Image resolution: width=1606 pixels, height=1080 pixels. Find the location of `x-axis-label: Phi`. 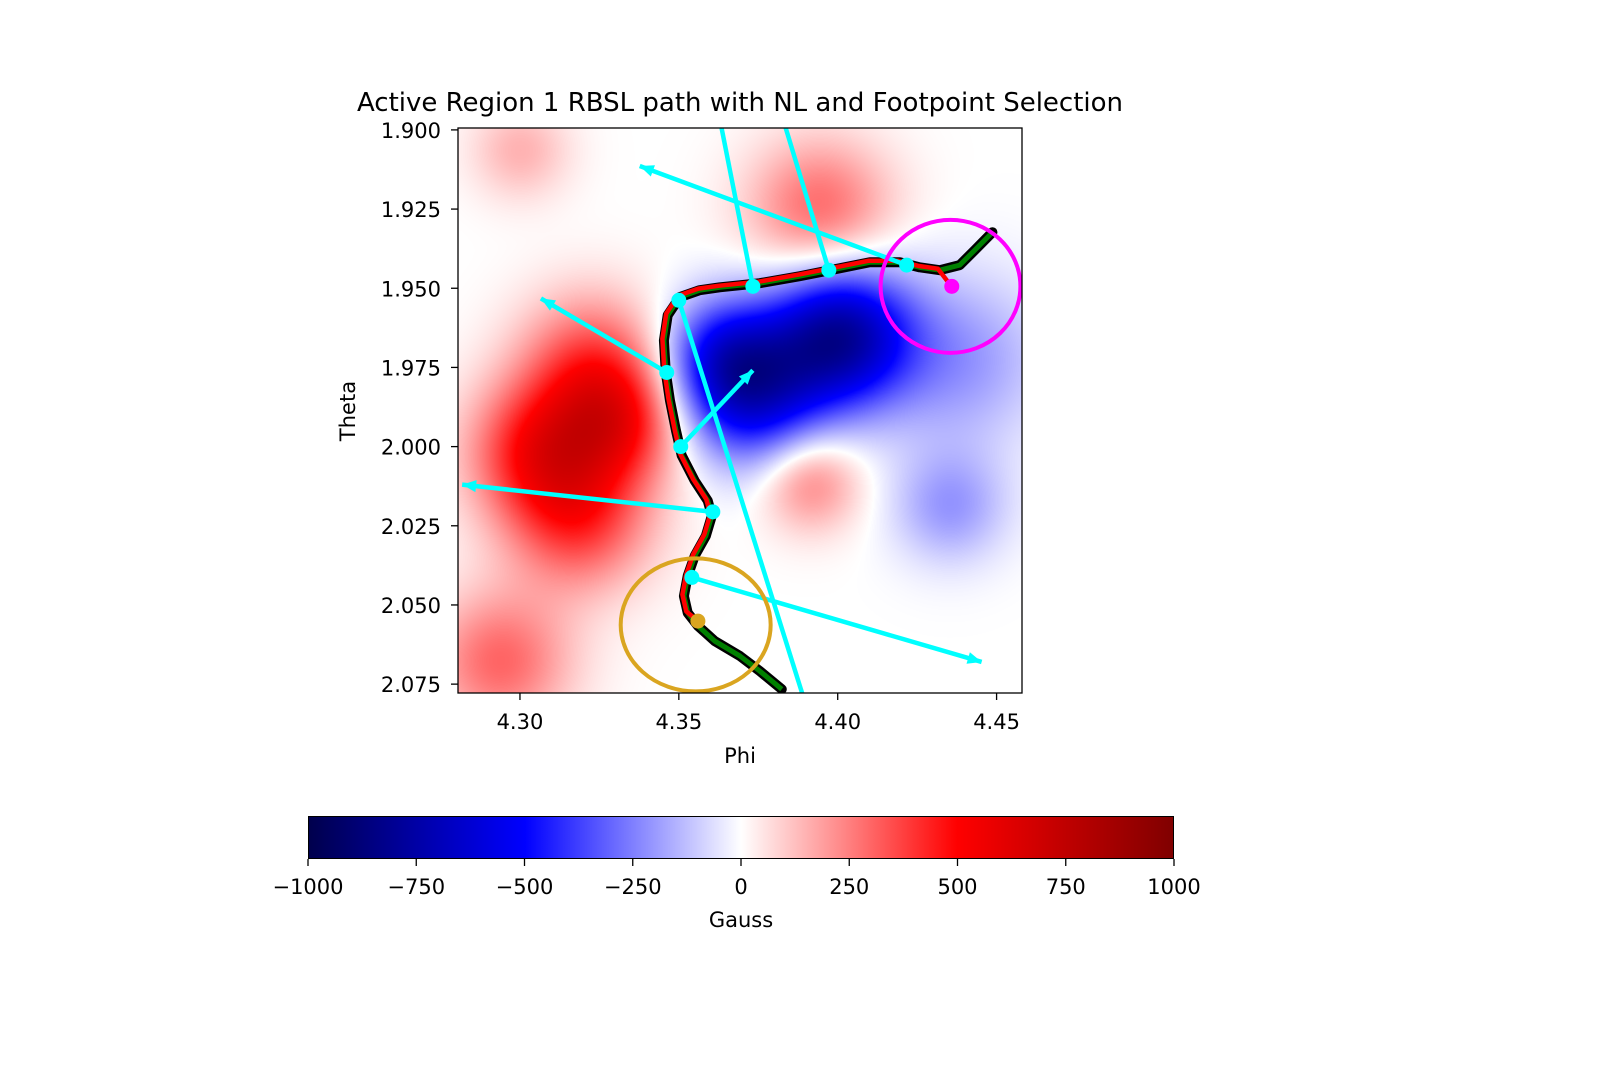

x-axis-label: Phi is located at coordinates (740, 756).